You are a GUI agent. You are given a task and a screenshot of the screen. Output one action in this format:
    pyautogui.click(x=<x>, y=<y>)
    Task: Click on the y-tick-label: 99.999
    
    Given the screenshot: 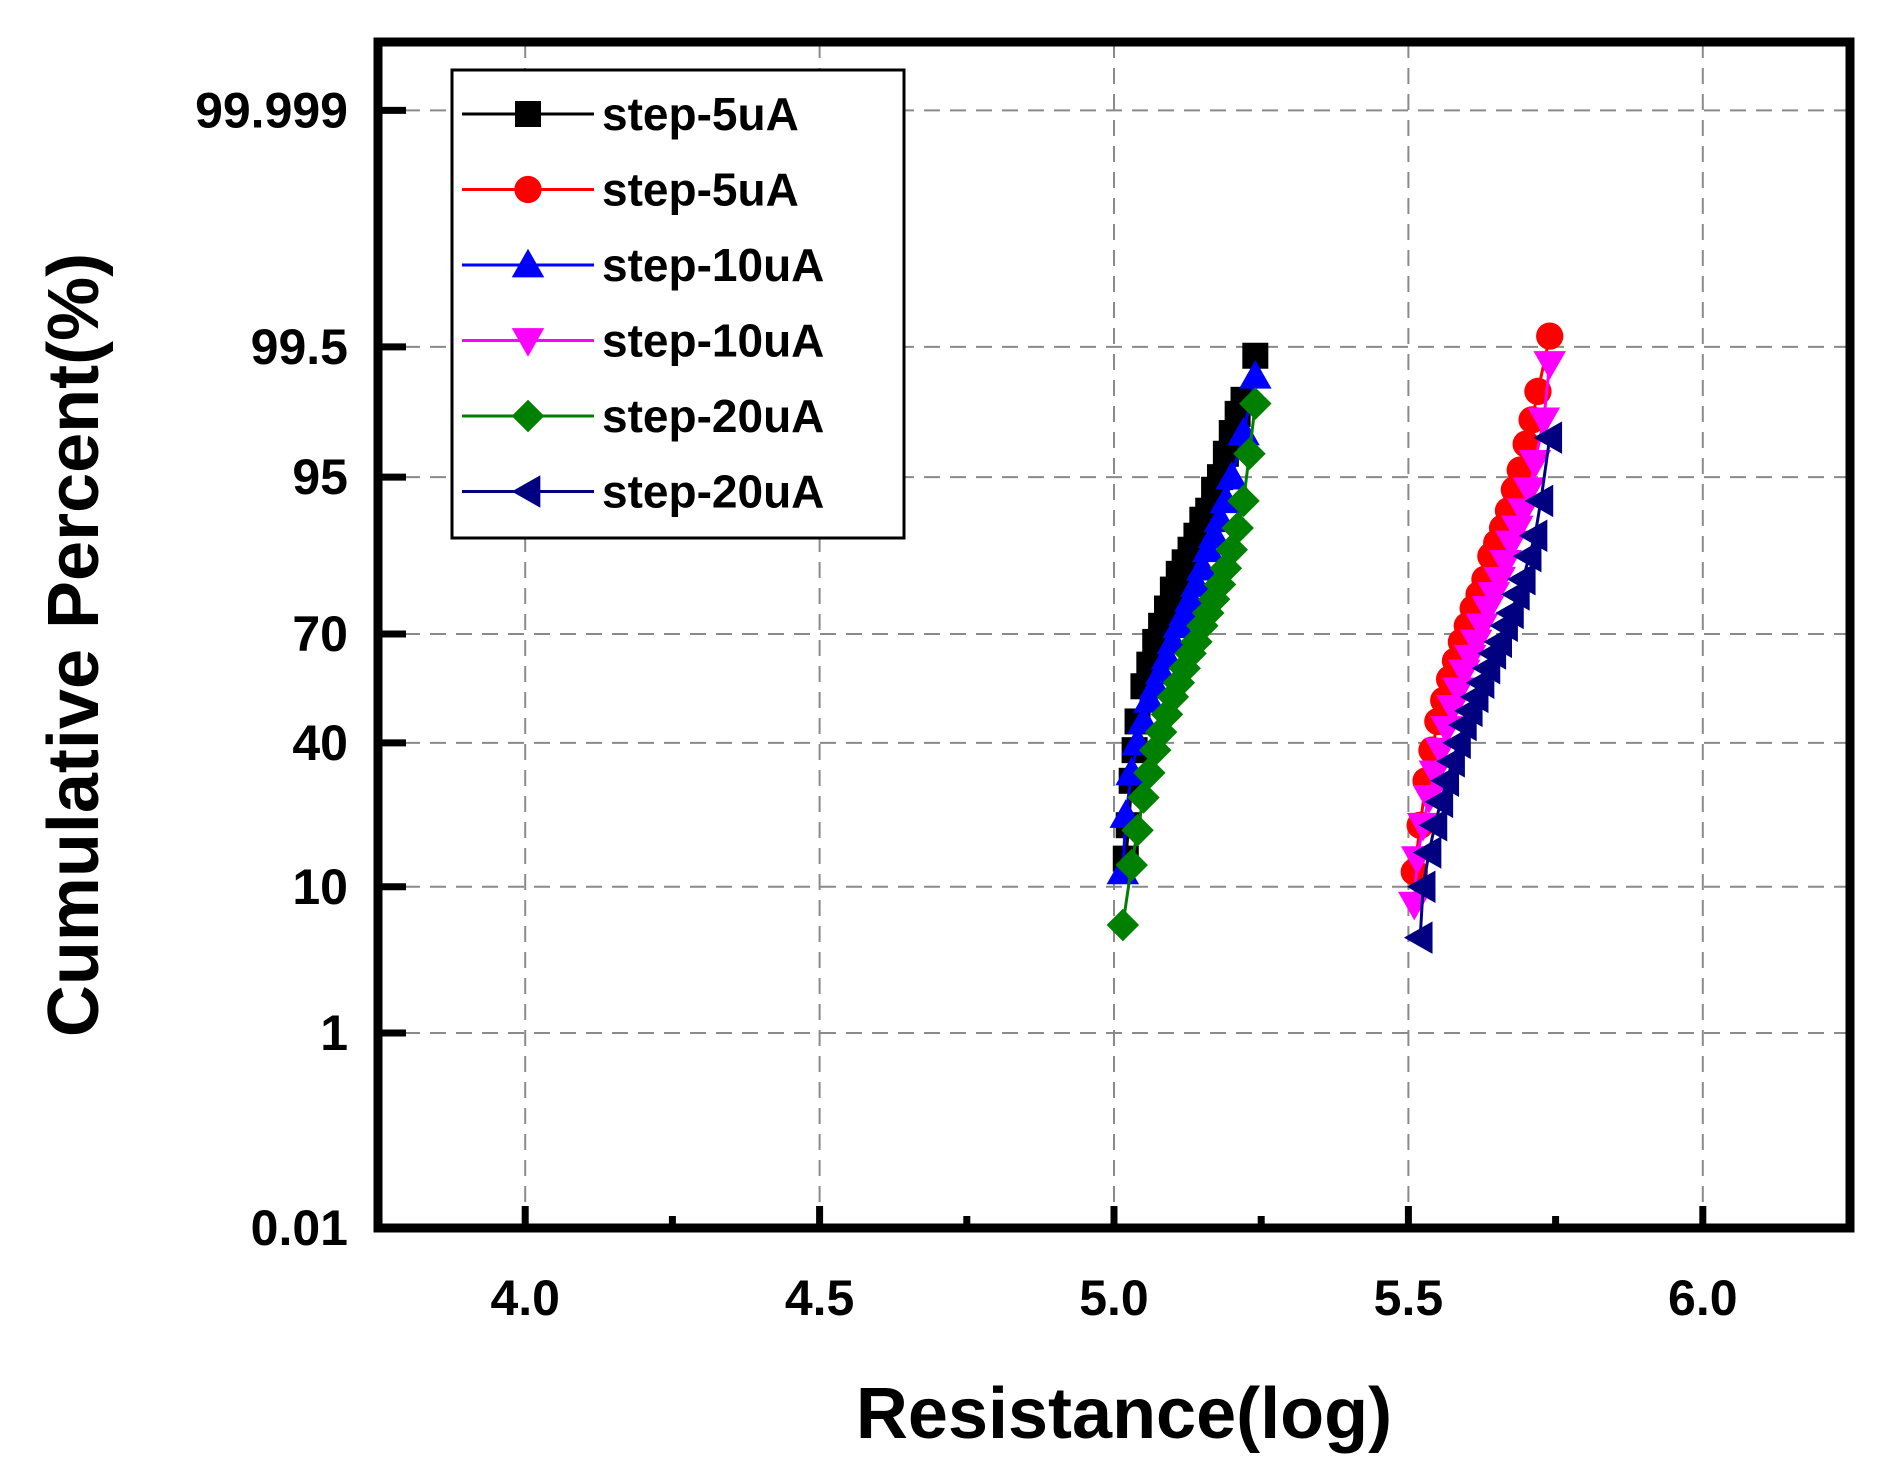 What is the action you would take?
    pyautogui.click(x=271, y=110)
    